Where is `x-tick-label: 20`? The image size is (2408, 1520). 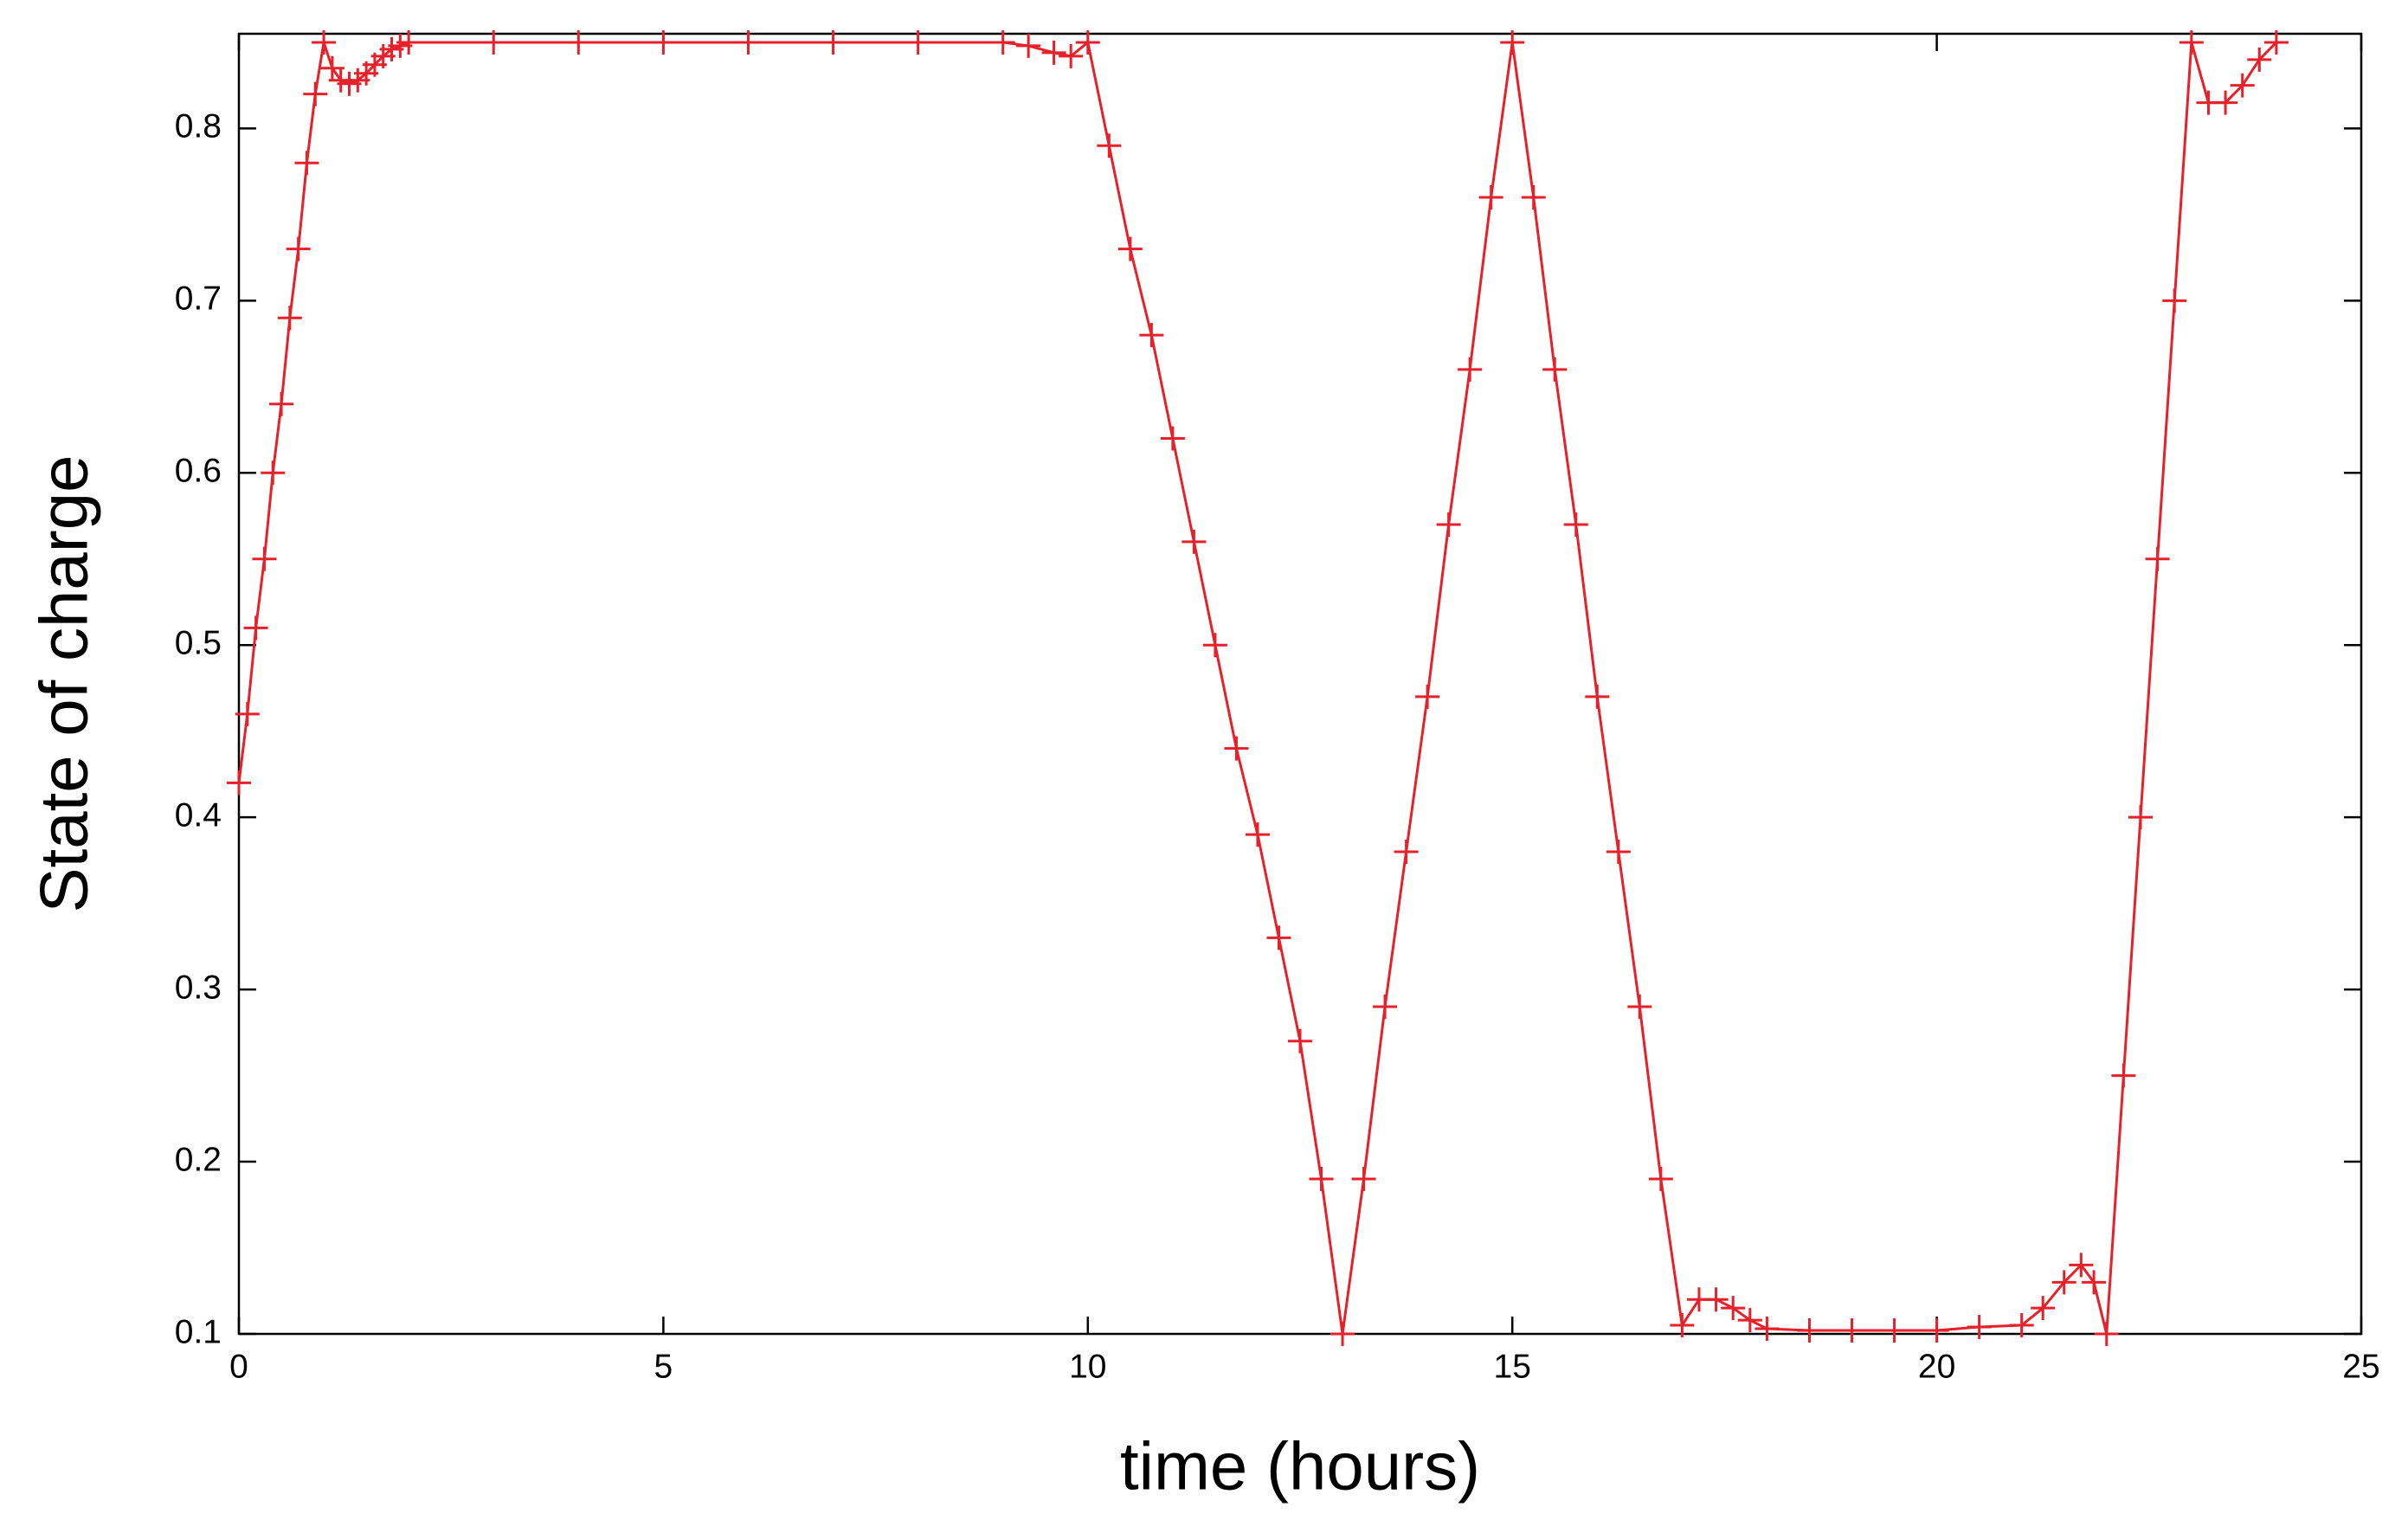 x-tick-label: 20 is located at coordinates (1936, 1366).